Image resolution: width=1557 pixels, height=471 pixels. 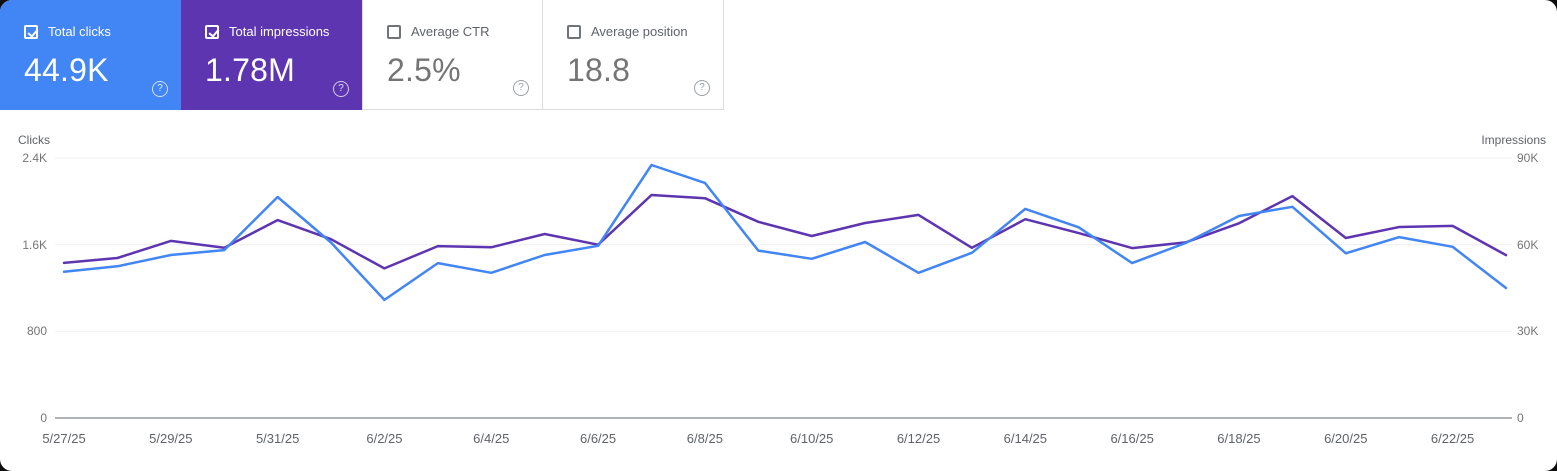 What do you see at coordinates (171, 438) in the screenshot?
I see `x-axis-label: 5/29/25` at bounding box center [171, 438].